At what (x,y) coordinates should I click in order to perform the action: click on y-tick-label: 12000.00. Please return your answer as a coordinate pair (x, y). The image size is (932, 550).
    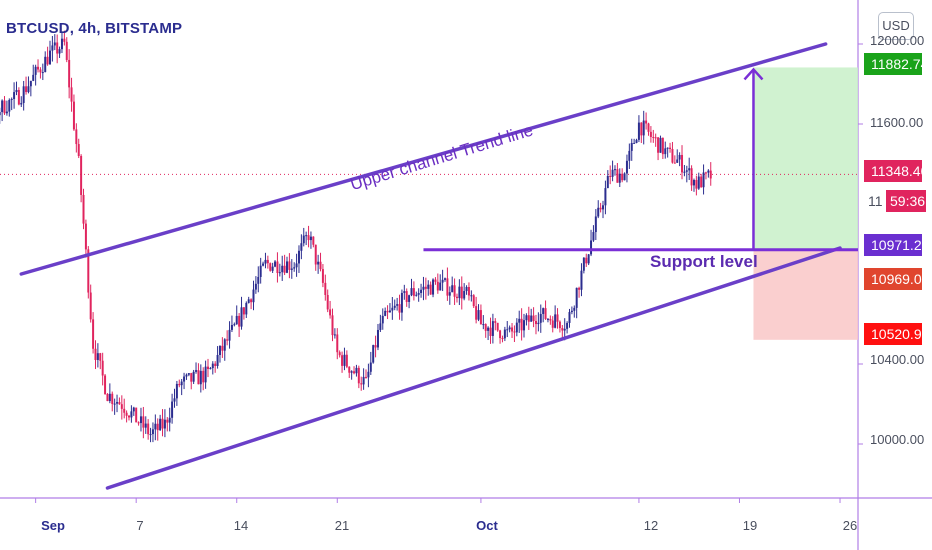
    Looking at the image, I should click on (897, 40).